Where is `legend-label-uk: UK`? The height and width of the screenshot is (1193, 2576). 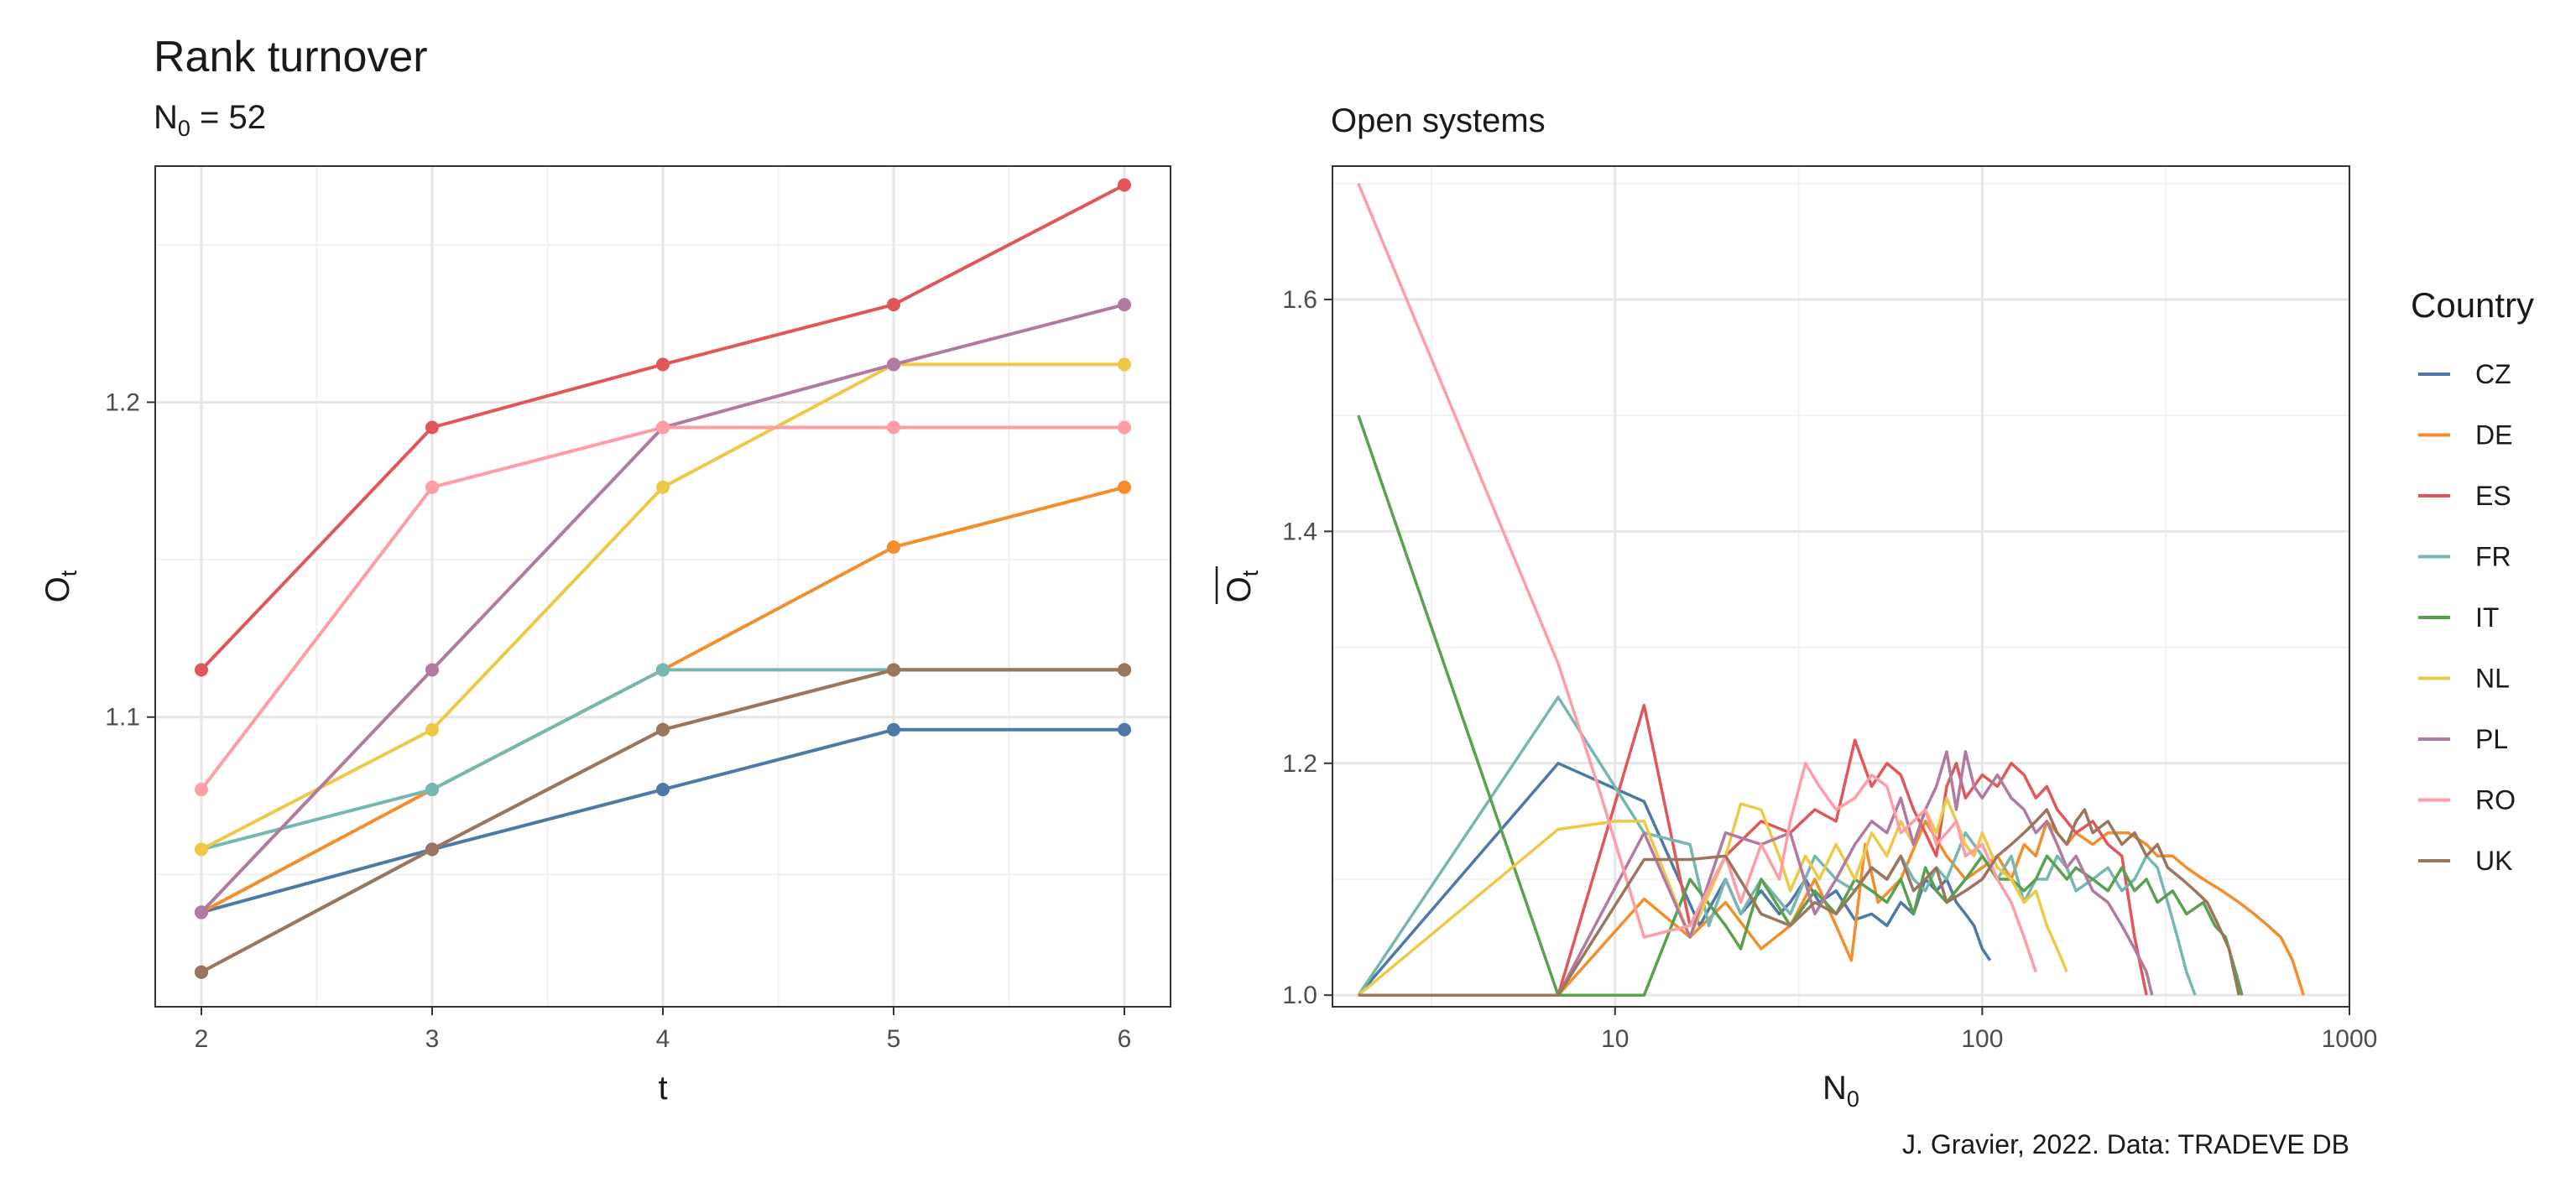
legend-label-uk: UK is located at coordinates (2493, 861).